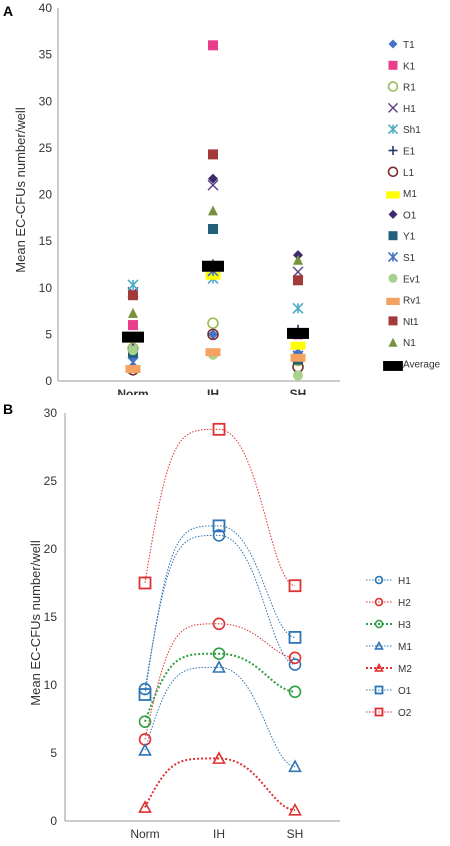  What do you see at coordinates (48, 334) in the screenshot?
I see `y-tick-label-a: 5` at bounding box center [48, 334].